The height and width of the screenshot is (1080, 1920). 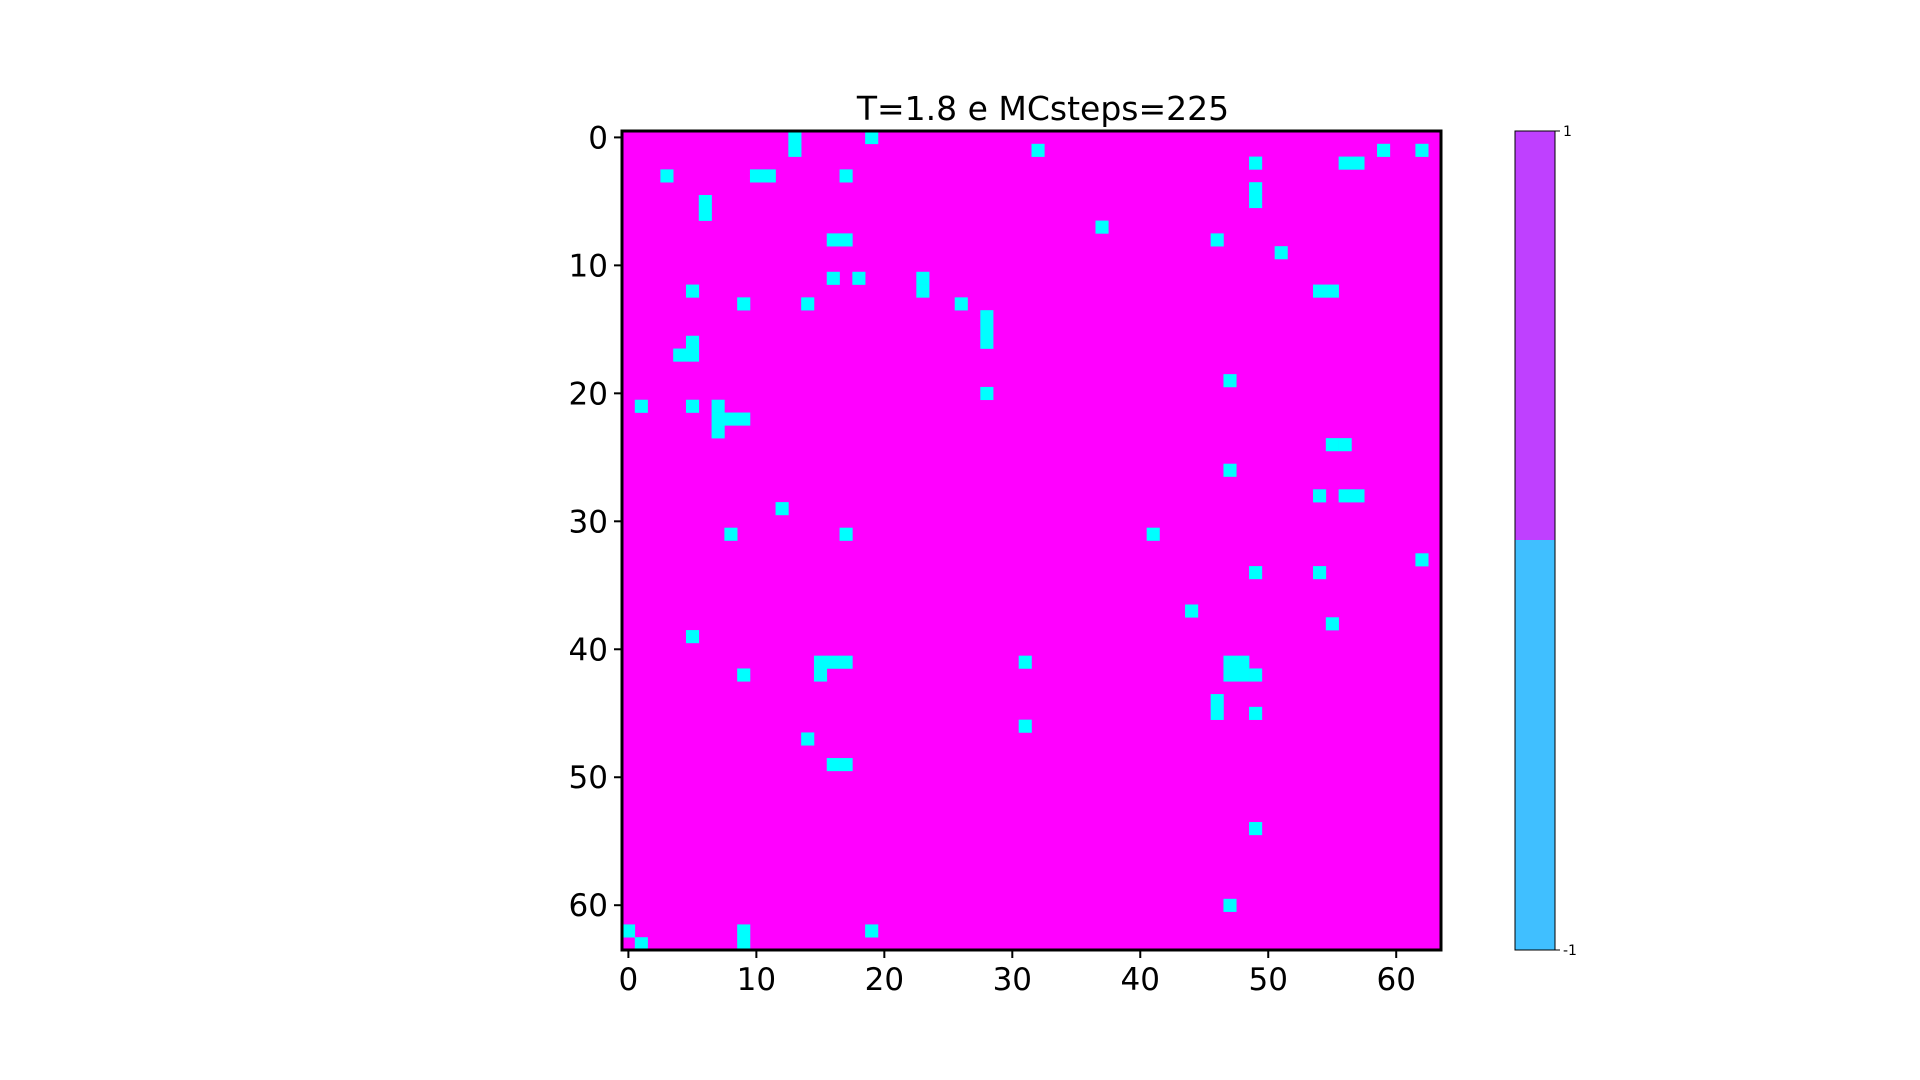 What do you see at coordinates (588, 522) in the screenshot?
I see `y-tick-label: 30` at bounding box center [588, 522].